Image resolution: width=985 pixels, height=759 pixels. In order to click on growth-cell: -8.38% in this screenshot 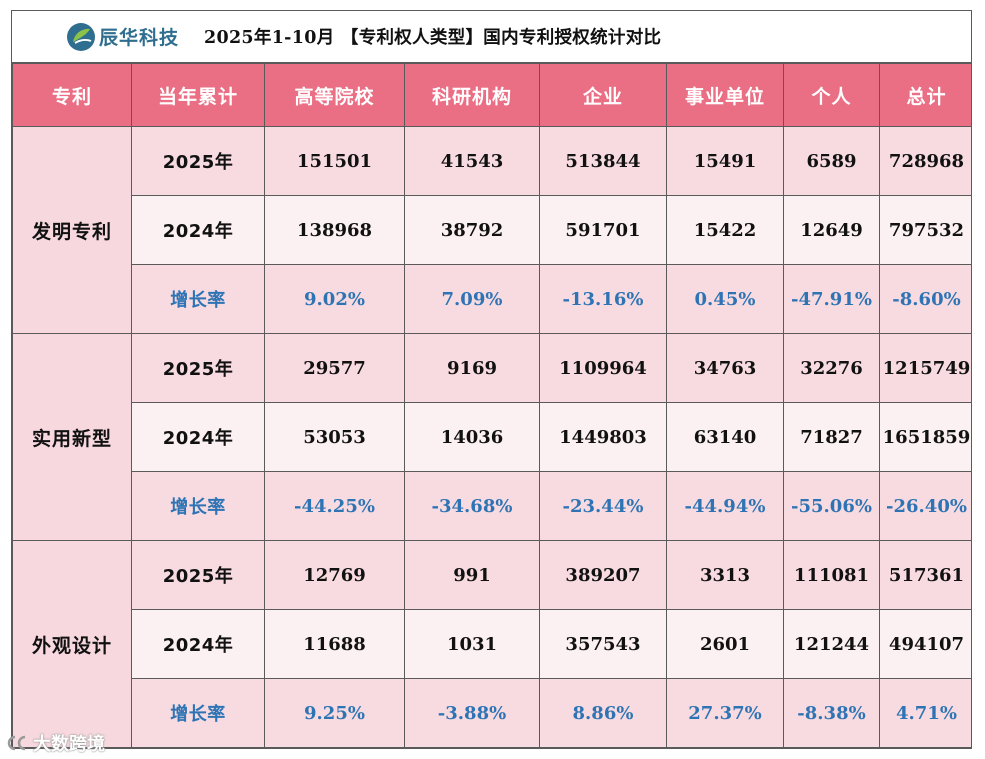, I will do `click(831, 713)`.